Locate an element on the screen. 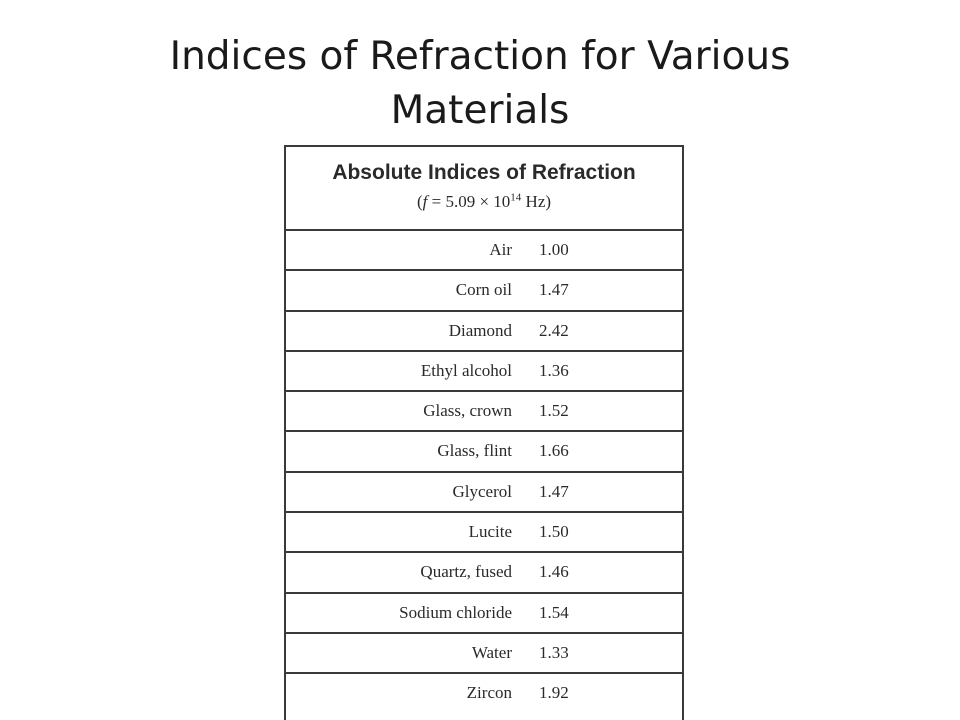  material-name: Corn oil is located at coordinates (483, 290).